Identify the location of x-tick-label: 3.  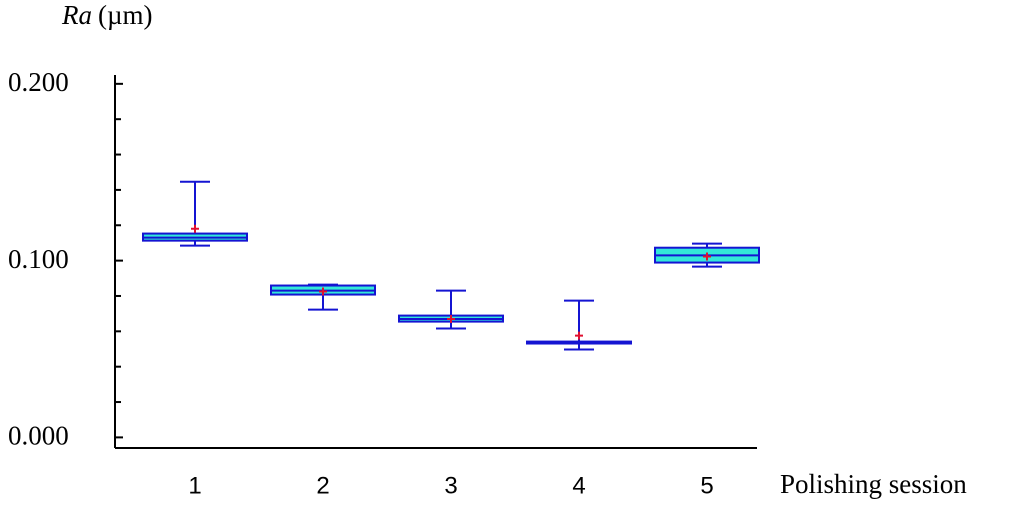
(450, 485).